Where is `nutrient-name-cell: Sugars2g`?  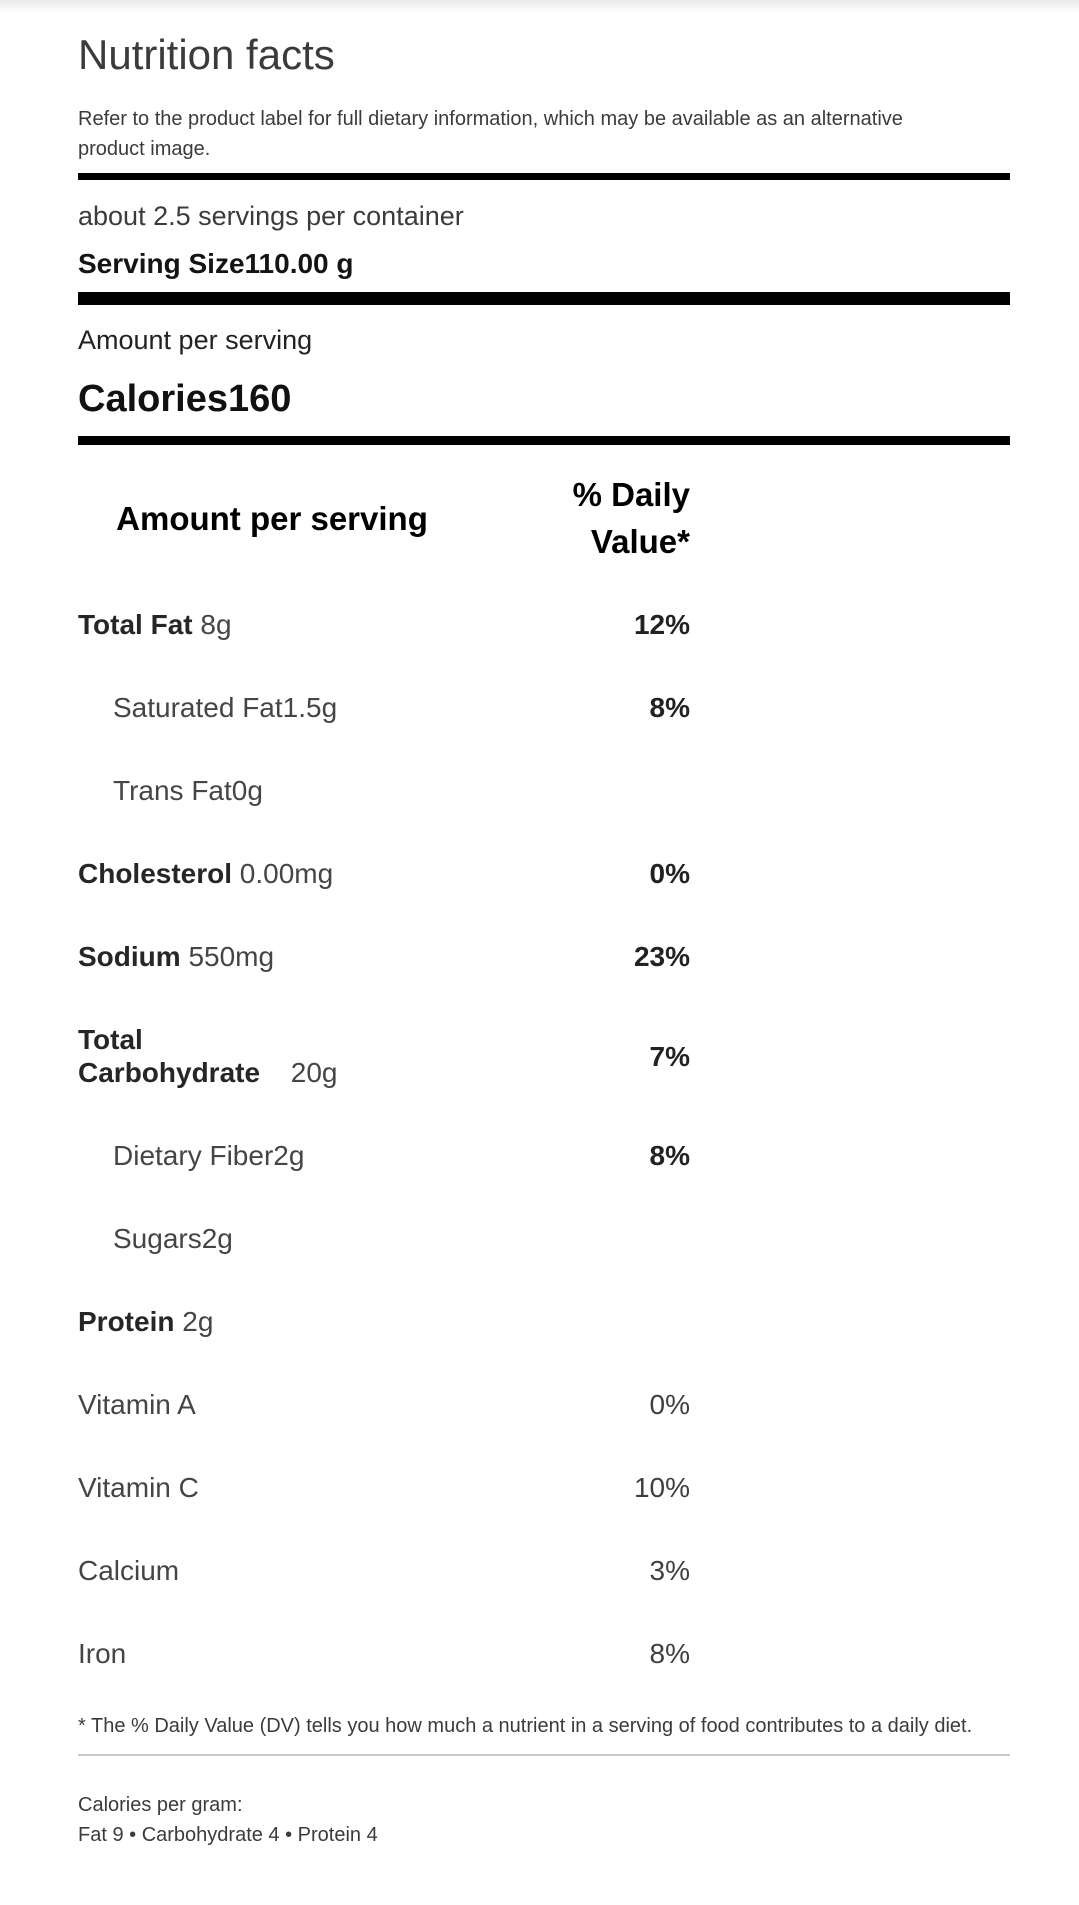
nutrient-name-cell: Sugars2g is located at coordinates (272, 1238).